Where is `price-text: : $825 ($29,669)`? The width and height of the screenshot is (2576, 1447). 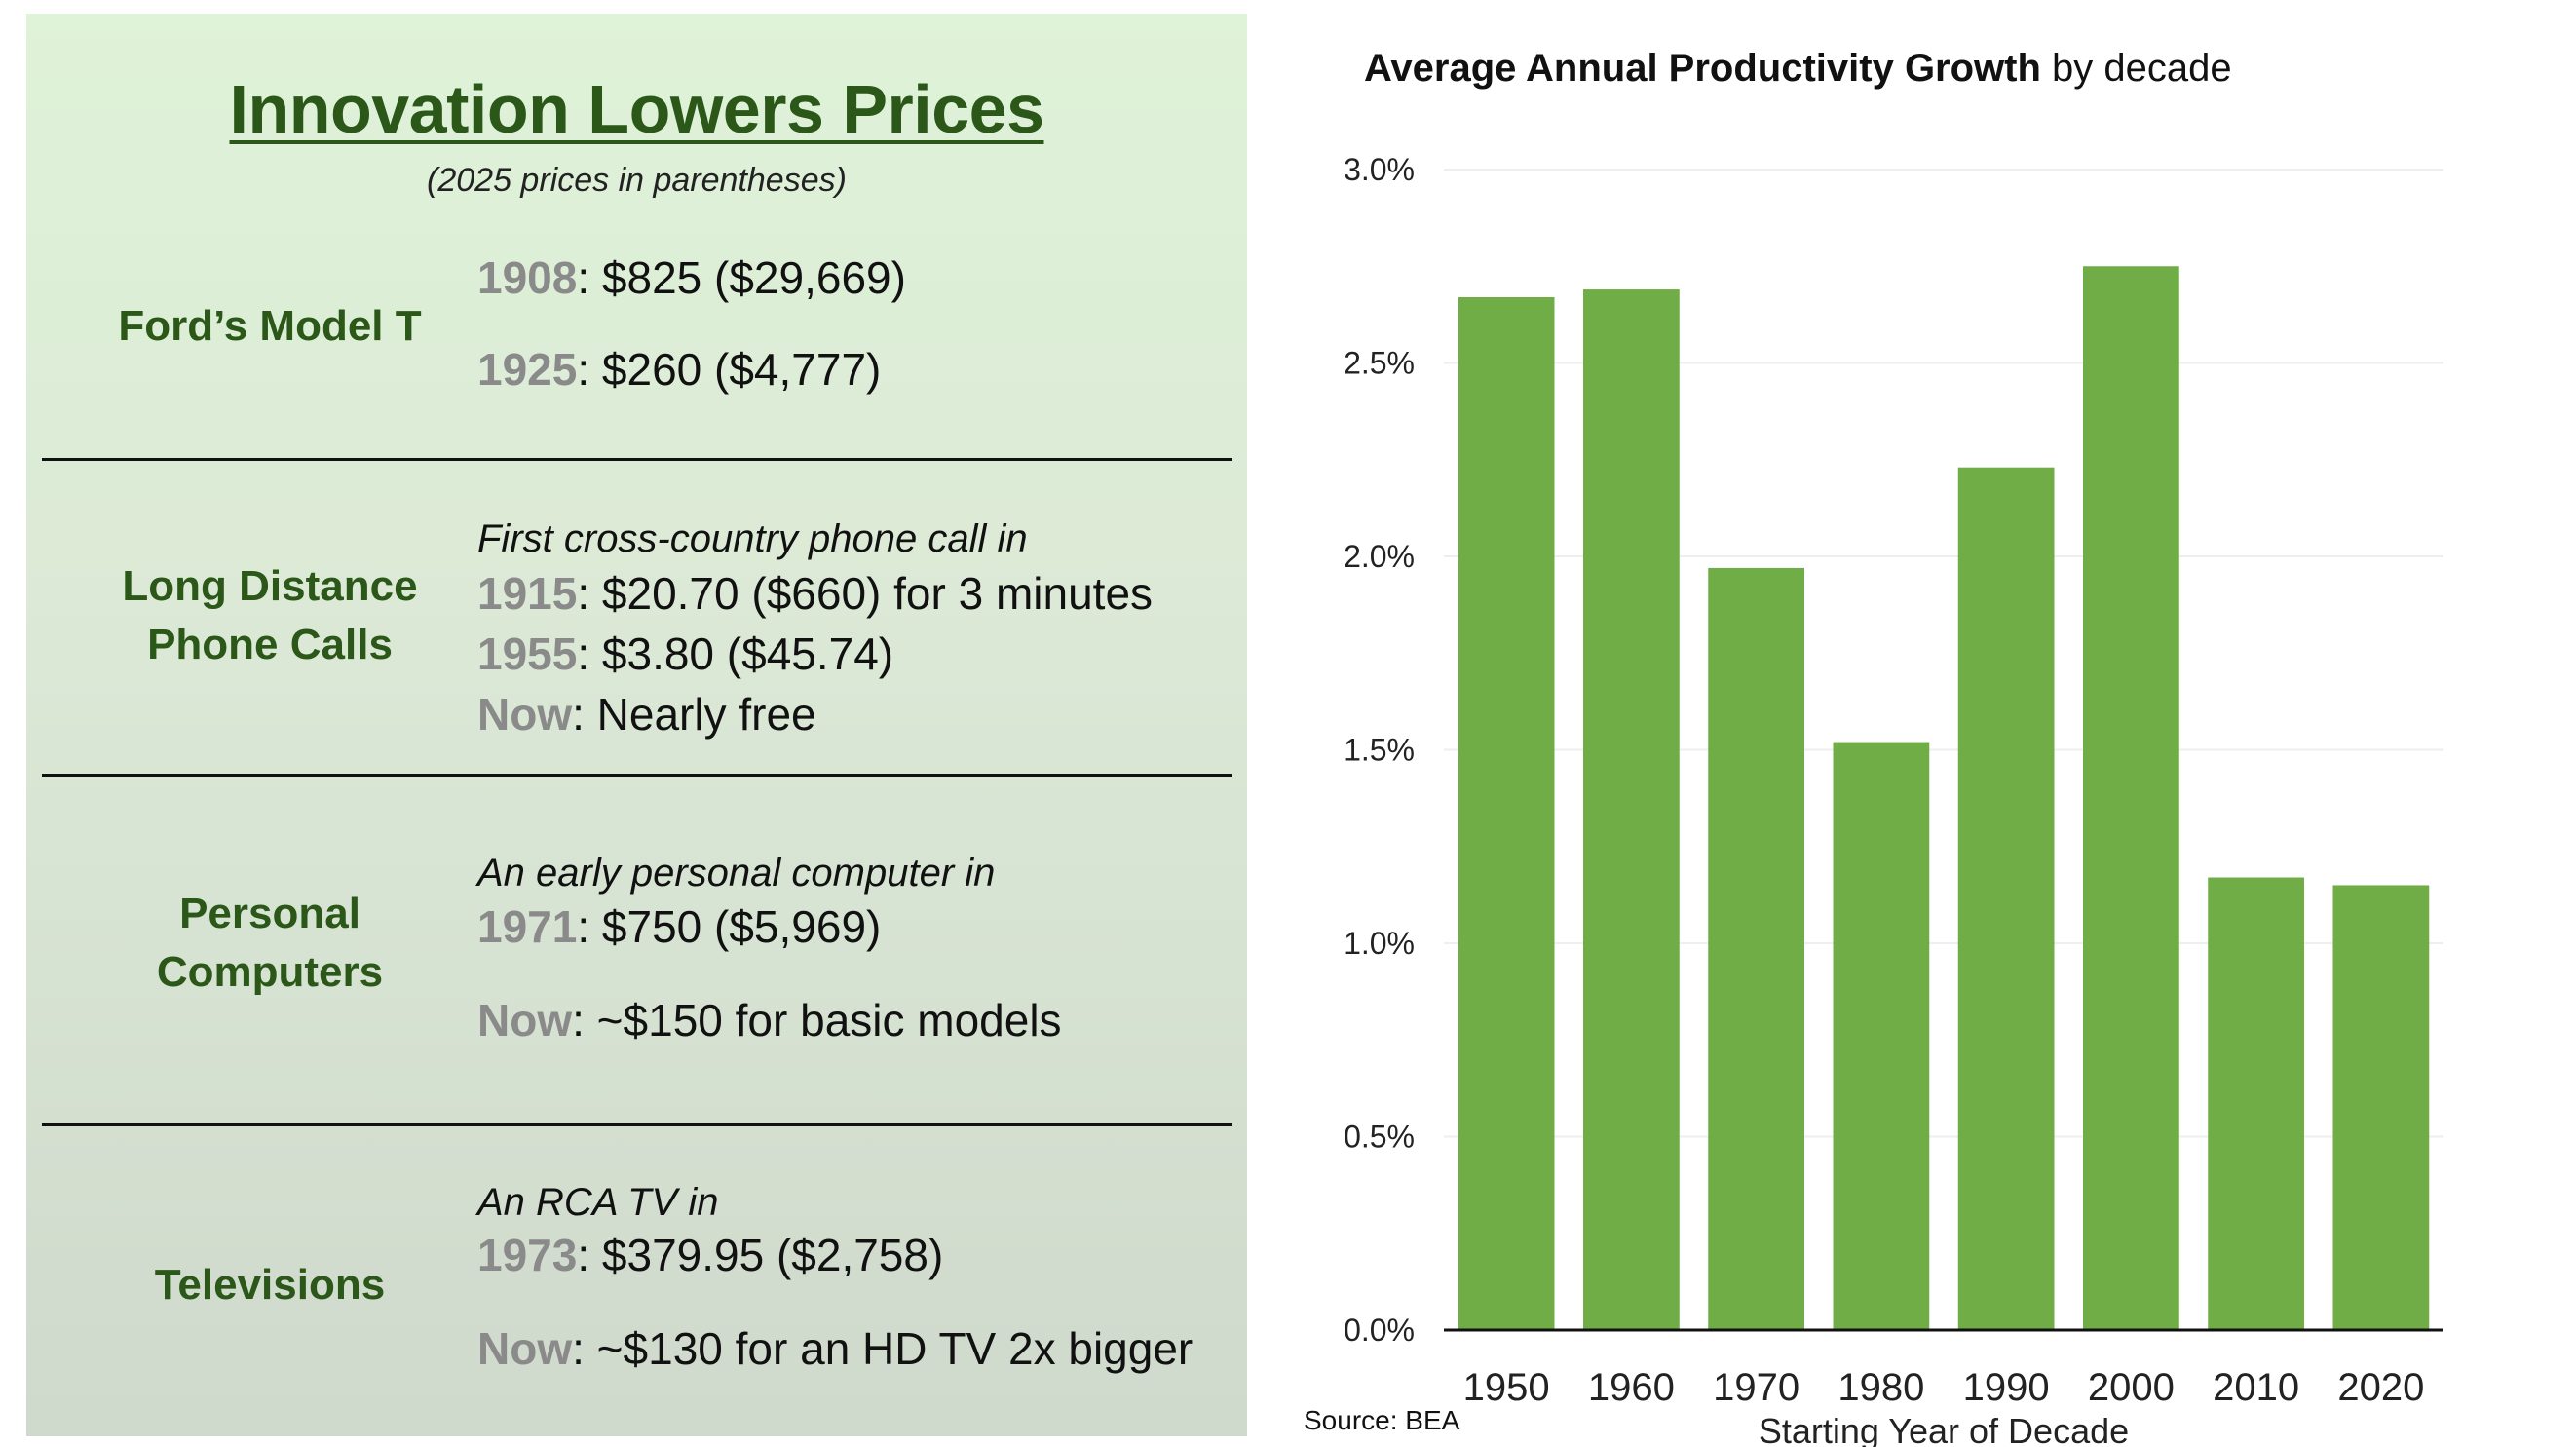 price-text: : $825 ($29,669) is located at coordinates (741, 277).